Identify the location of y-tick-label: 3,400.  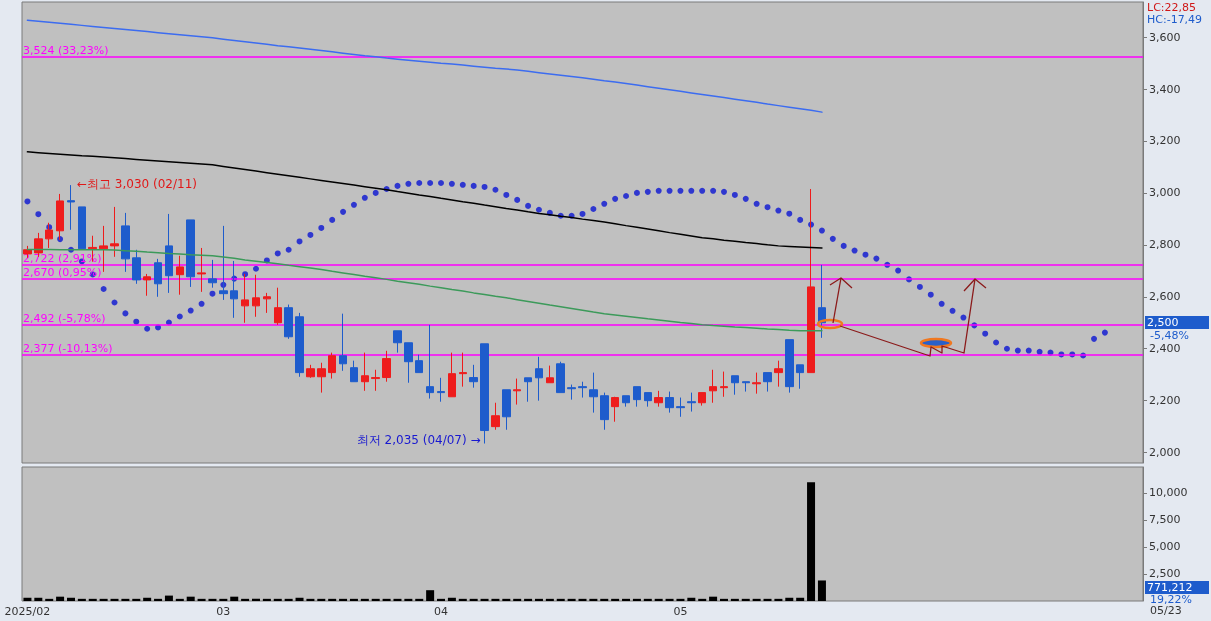
(1165, 89).